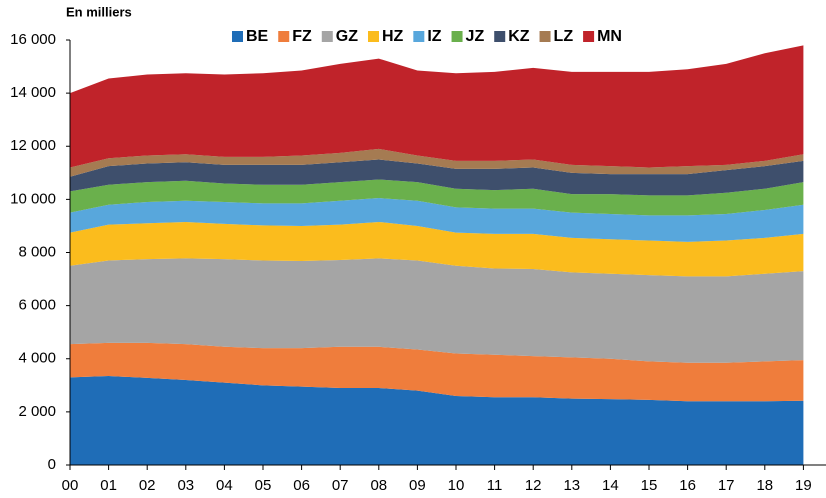 This screenshot has width=826, height=498. I want to click on x-tick-label: 11, so click(495, 485).